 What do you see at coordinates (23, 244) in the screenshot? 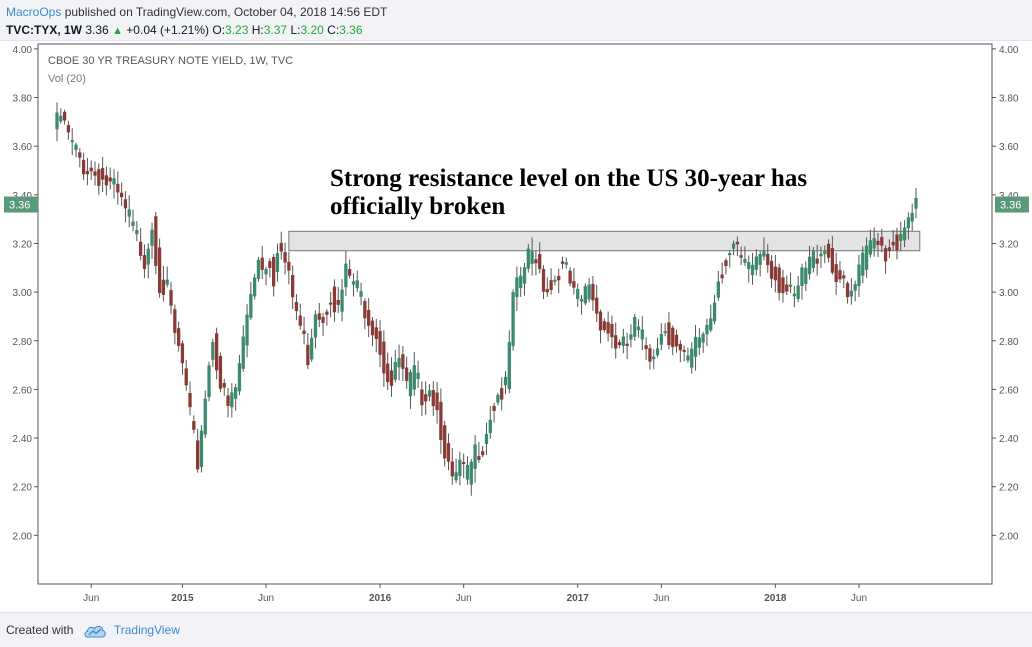
I see `y-tick-label-left: 3.20` at bounding box center [23, 244].